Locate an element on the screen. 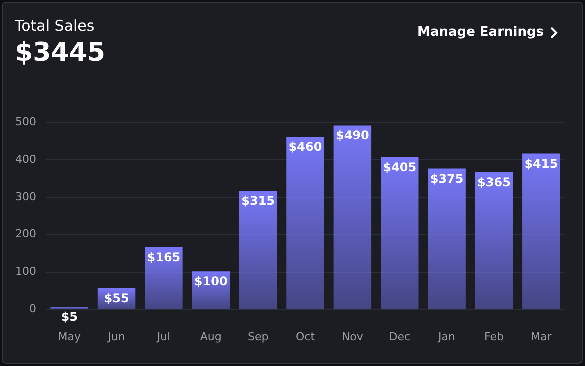 Image resolution: width=585 pixels, height=366 pixels. data-label: $490 is located at coordinates (353, 135).